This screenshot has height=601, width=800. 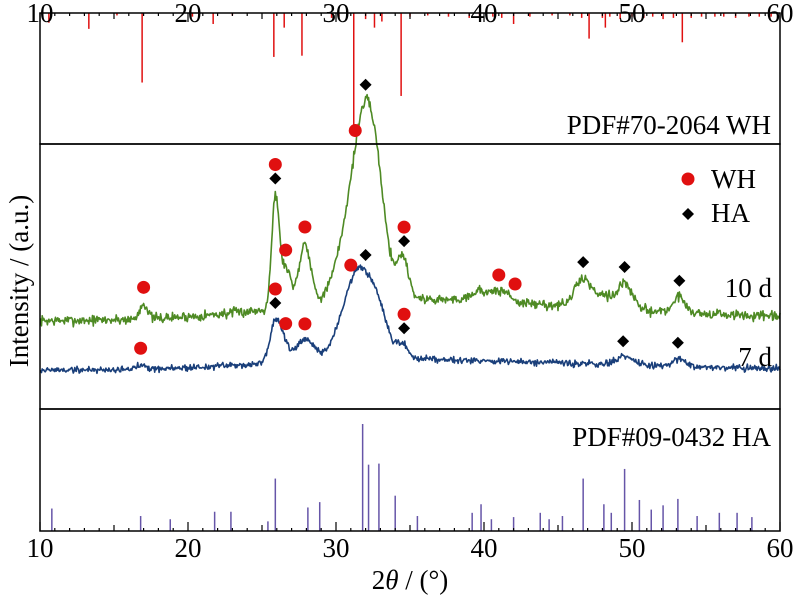 What do you see at coordinates (275, 289) in the screenshot?
I see `7d-wh-marker-1` at bounding box center [275, 289].